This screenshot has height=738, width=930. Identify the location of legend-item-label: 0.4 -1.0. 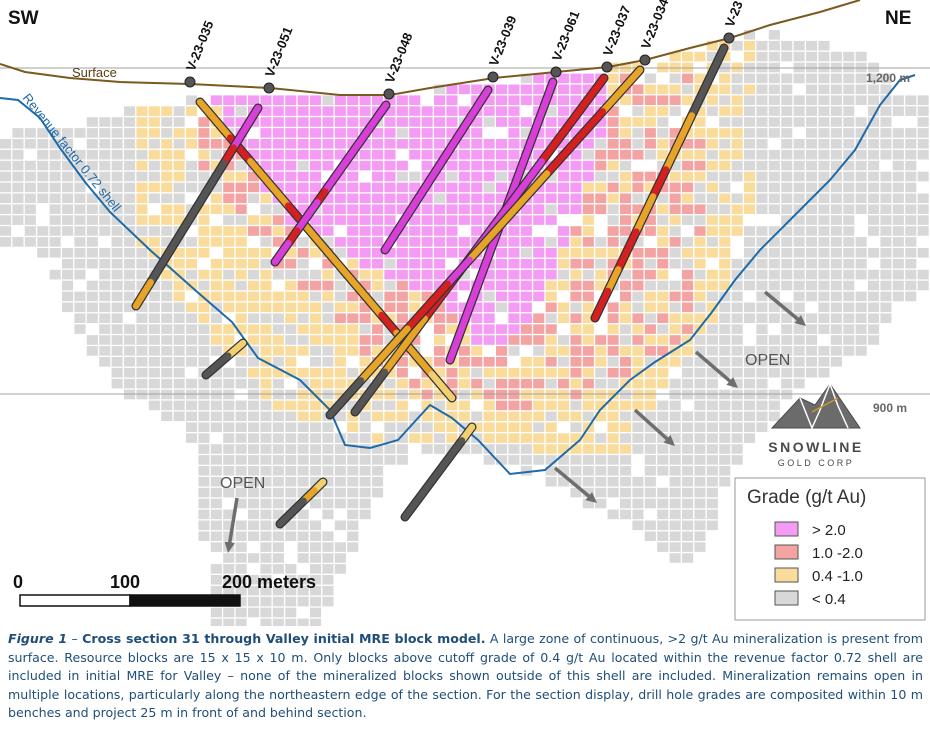
(837, 576).